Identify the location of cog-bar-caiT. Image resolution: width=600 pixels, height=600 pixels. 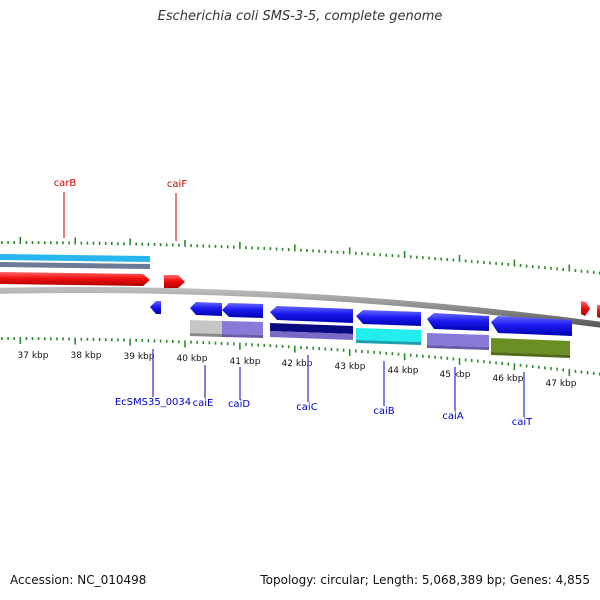
(530, 346).